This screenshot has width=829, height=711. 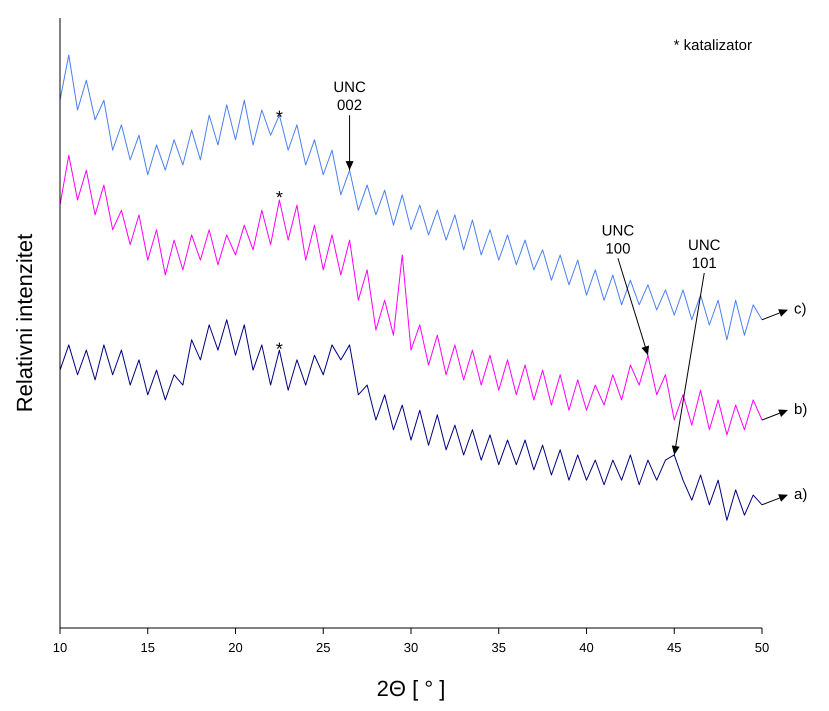 I want to click on annotation: UNC 100, so click(x=618, y=240).